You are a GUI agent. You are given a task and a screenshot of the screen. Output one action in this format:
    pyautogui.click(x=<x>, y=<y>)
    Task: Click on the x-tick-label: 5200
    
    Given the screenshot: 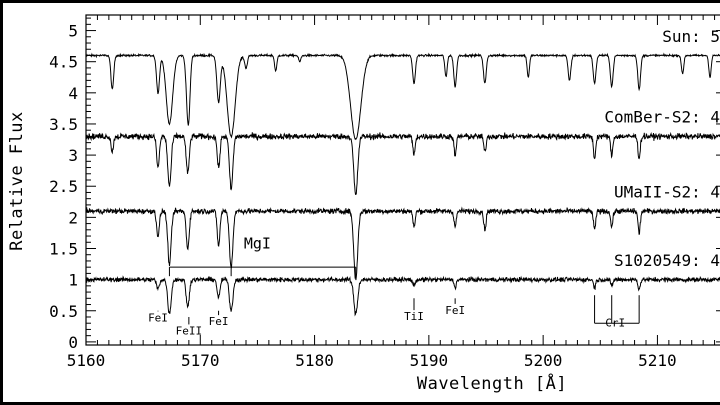 What is the action you would take?
    pyautogui.click(x=543, y=360)
    